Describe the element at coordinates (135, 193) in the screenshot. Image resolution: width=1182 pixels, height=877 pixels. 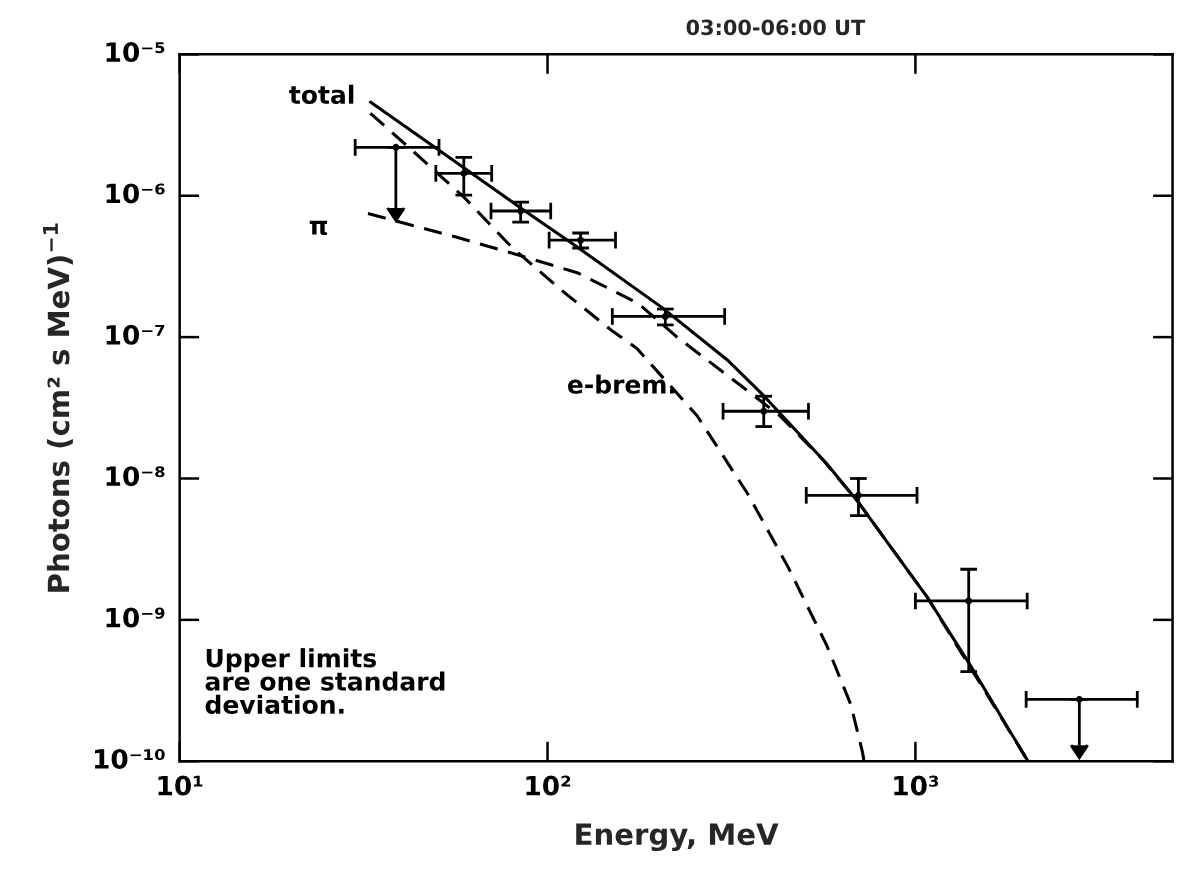
I see `y-tick-label: 10⁻⁶` at that location.